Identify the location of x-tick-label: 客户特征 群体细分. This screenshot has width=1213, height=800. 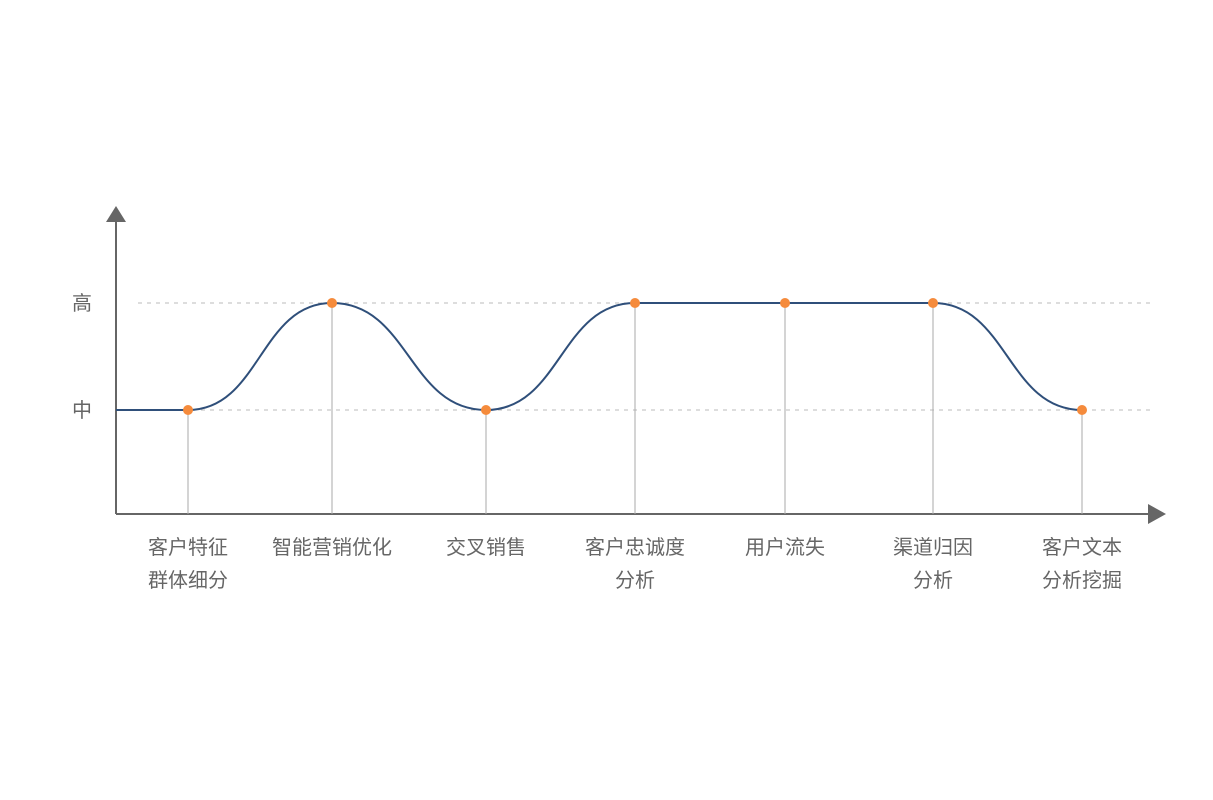
(188, 563).